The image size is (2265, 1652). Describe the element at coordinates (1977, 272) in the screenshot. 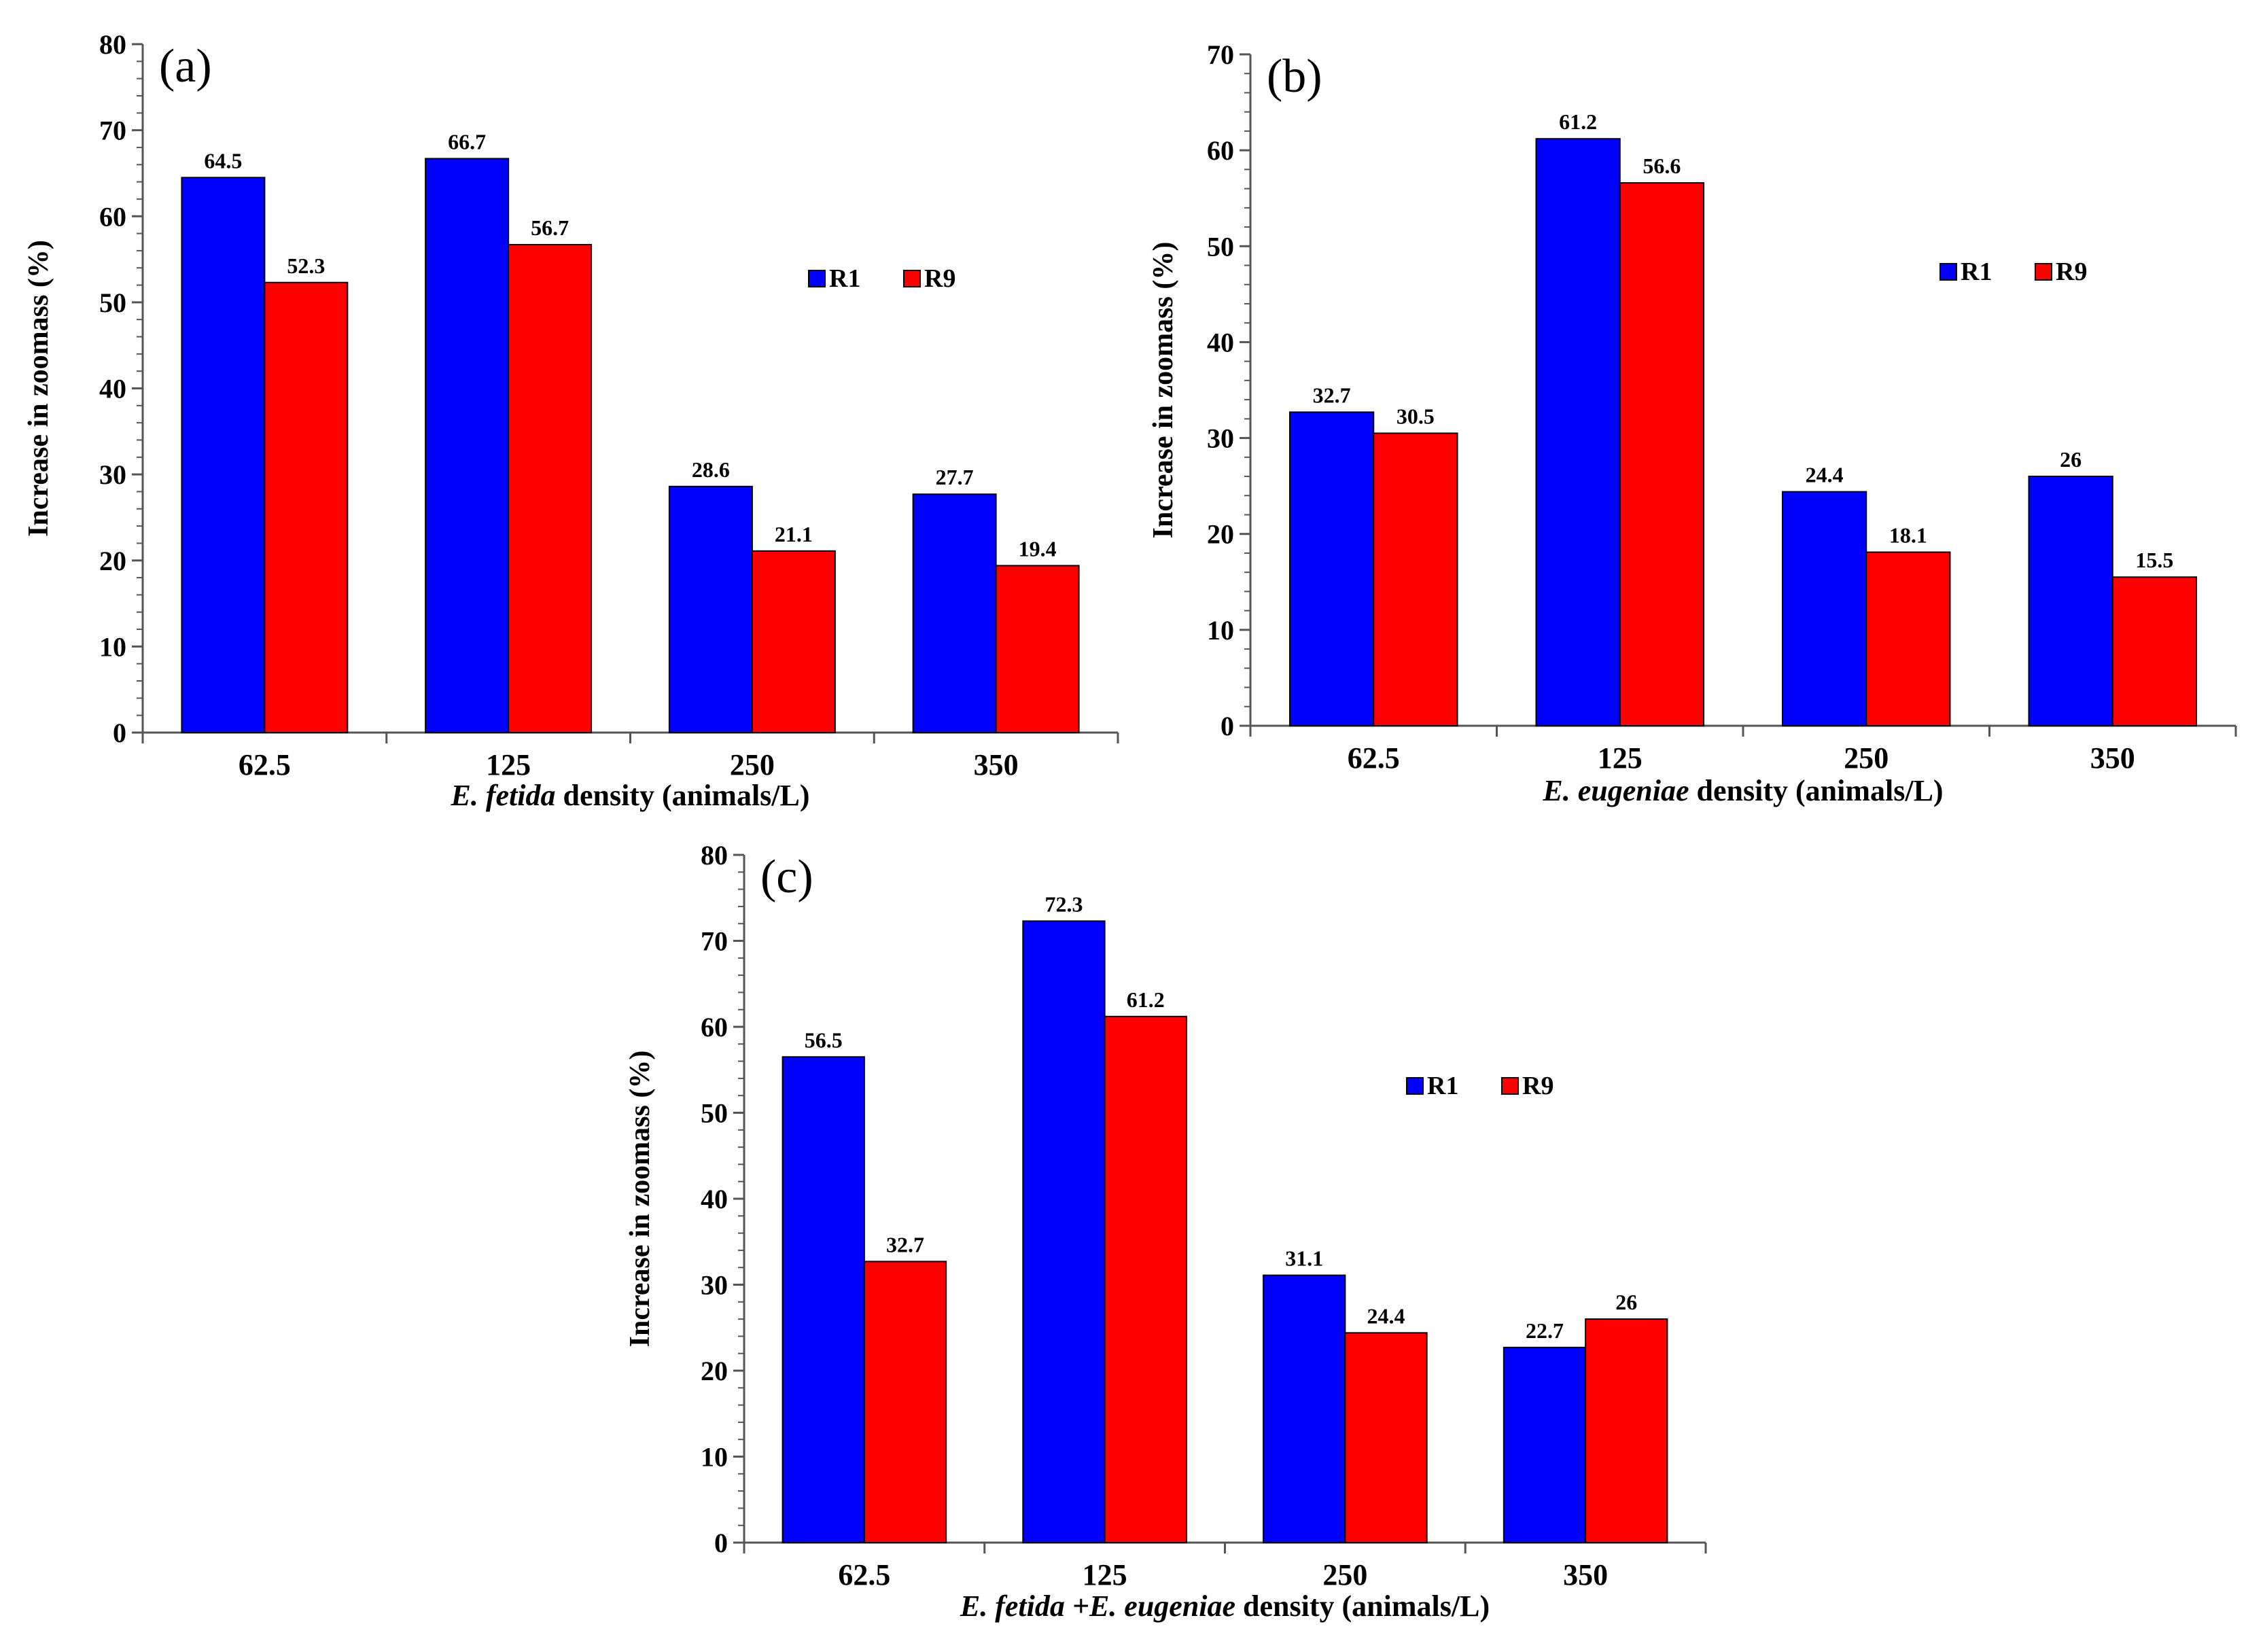

I see `legend-label-r1: R1` at that location.